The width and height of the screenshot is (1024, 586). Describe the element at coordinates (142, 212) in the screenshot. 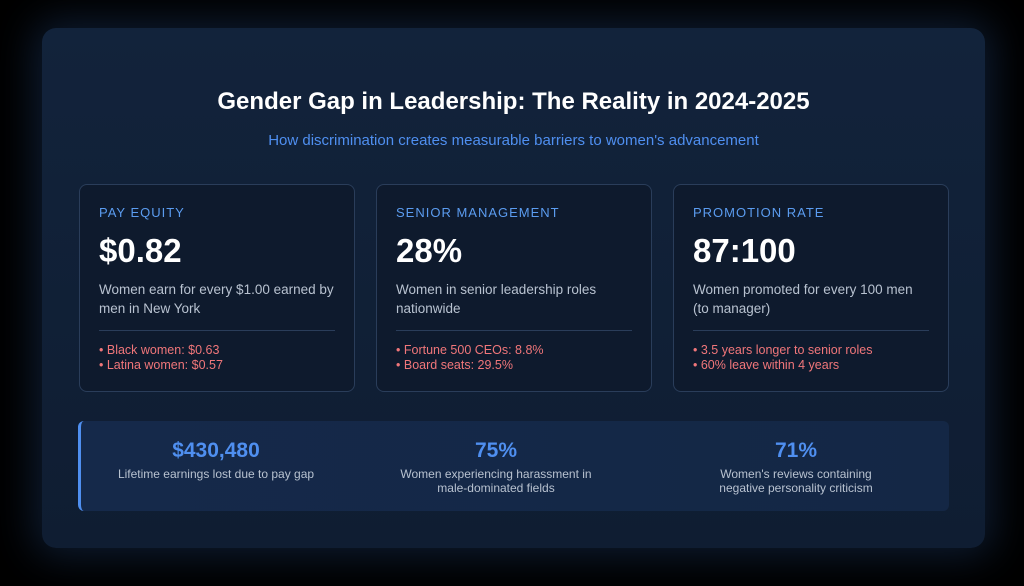

I see `card-label: PAY EQUITY` at that location.